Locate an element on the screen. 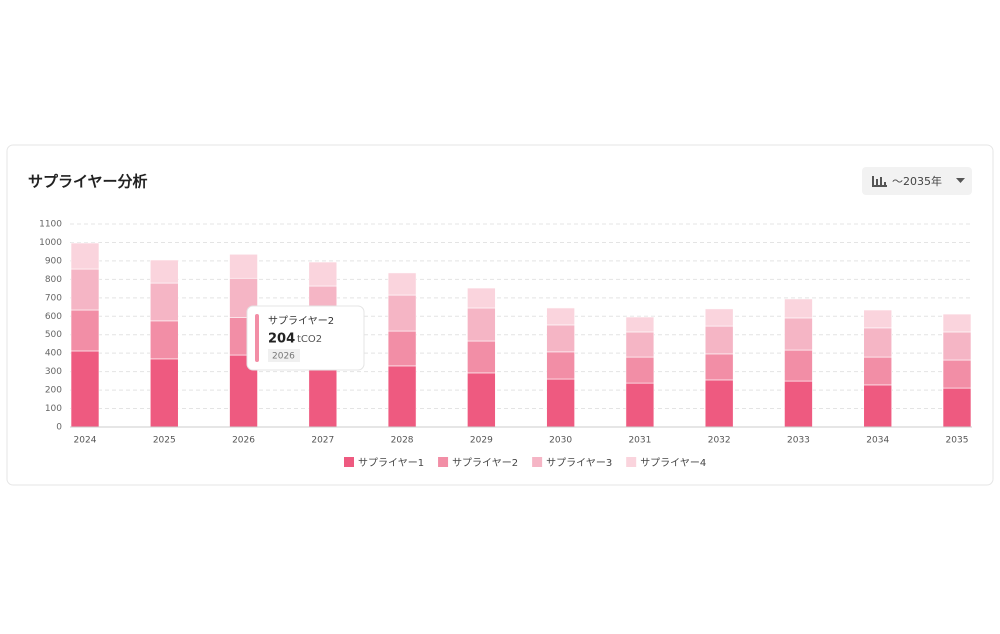  x-tick-label: 2027 is located at coordinates (322, 441).